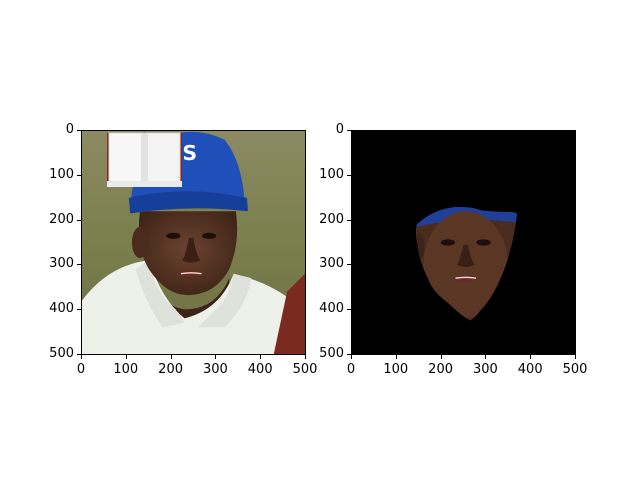 Image resolution: width=640 pixels, height=480 pixels. I want to click on svg-text: S, so click(189, 153).